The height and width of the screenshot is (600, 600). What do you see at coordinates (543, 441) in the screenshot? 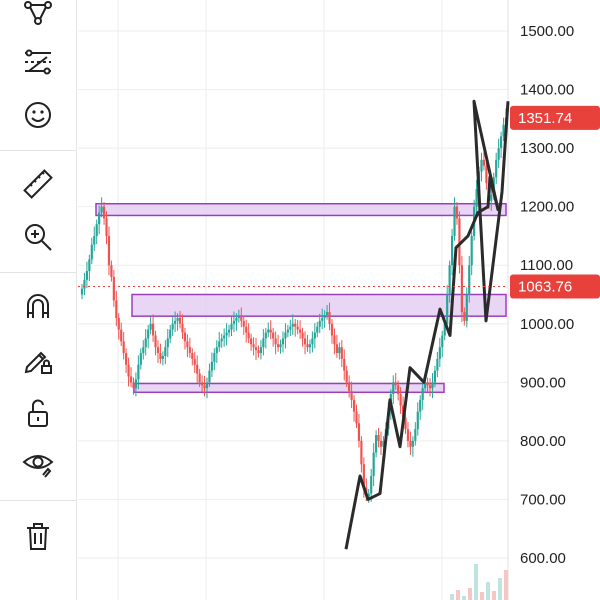
I see `y-axis-tick-label: 800.00` at bounding box center [543, 441].